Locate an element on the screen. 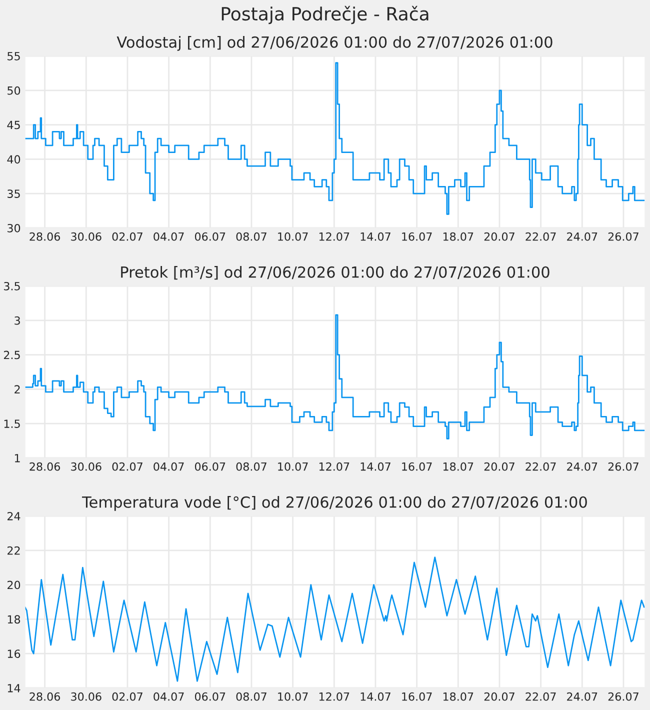  chart-subtitle: Vodostaj [cm] od 27/06/2026 01:00 do 27/07/2026 01:00 is located at coordinates (334, 43).